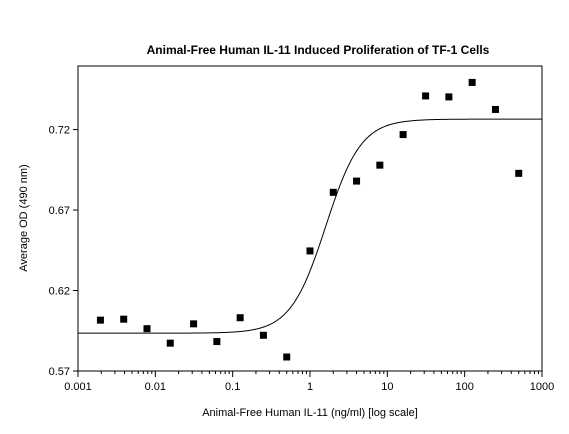  I want to click on x-tick-label: 10, so click(387, 387).